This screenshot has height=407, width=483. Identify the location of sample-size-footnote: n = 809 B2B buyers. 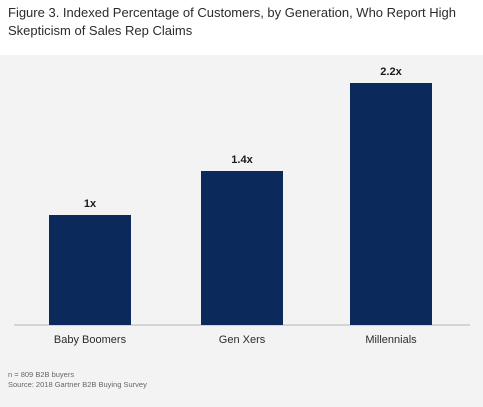
(41, 374).